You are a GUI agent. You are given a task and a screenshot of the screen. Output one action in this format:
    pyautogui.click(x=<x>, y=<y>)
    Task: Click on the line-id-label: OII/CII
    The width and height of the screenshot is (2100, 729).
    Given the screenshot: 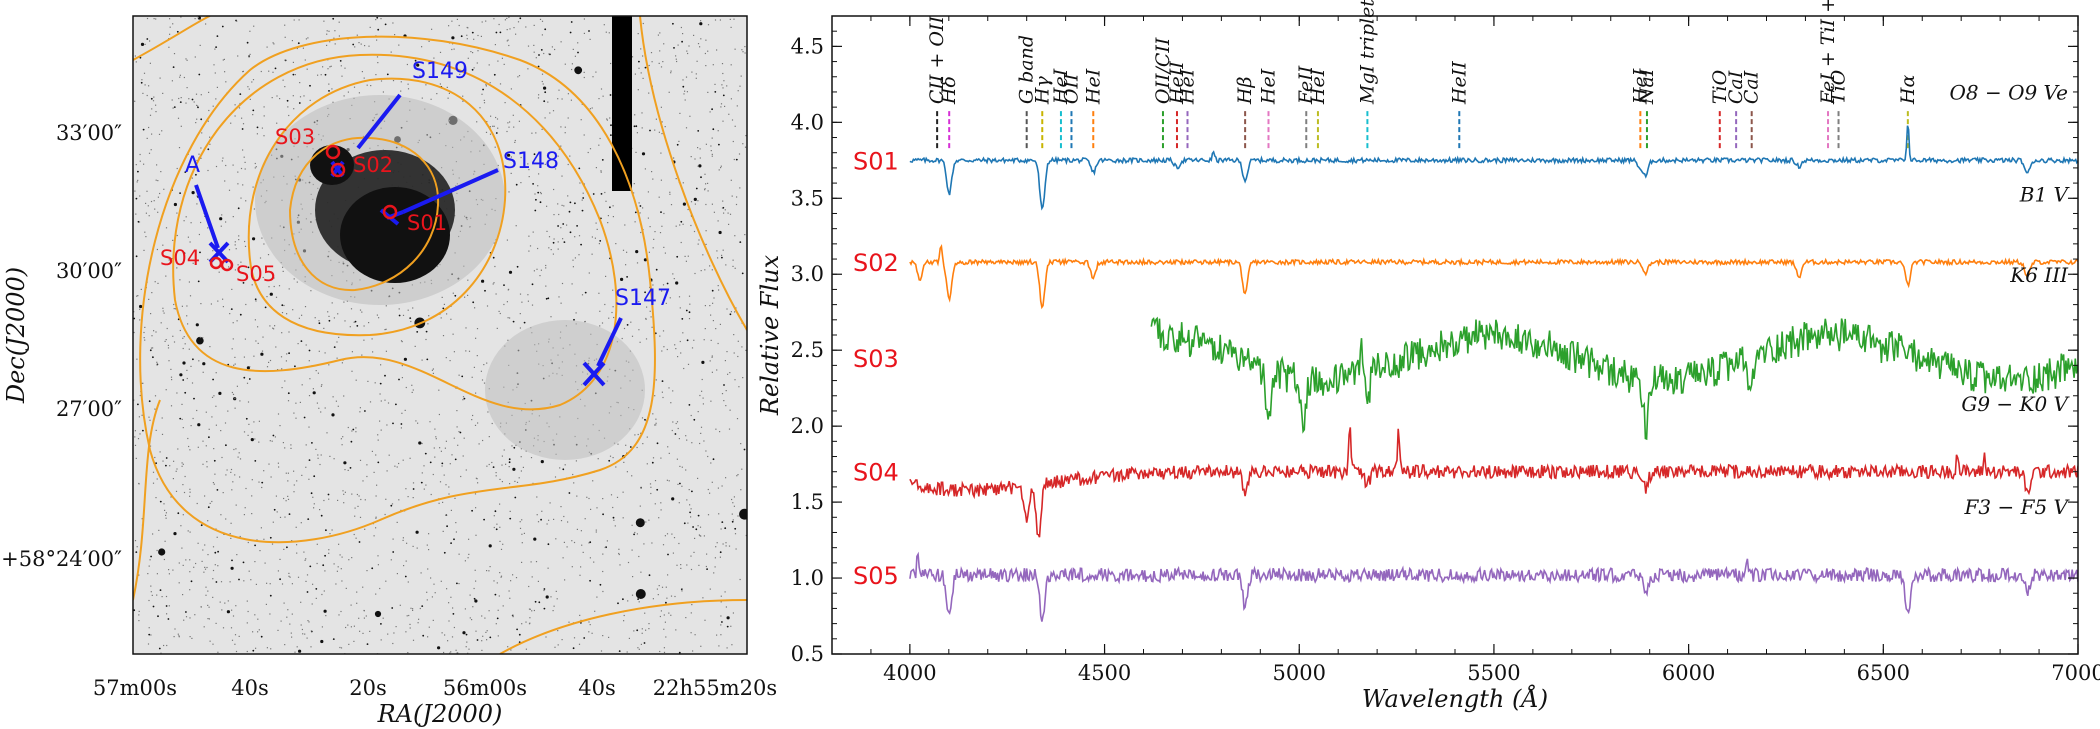 What is the action you would take?
    pyautogui.click(x=1163, y=70)
    